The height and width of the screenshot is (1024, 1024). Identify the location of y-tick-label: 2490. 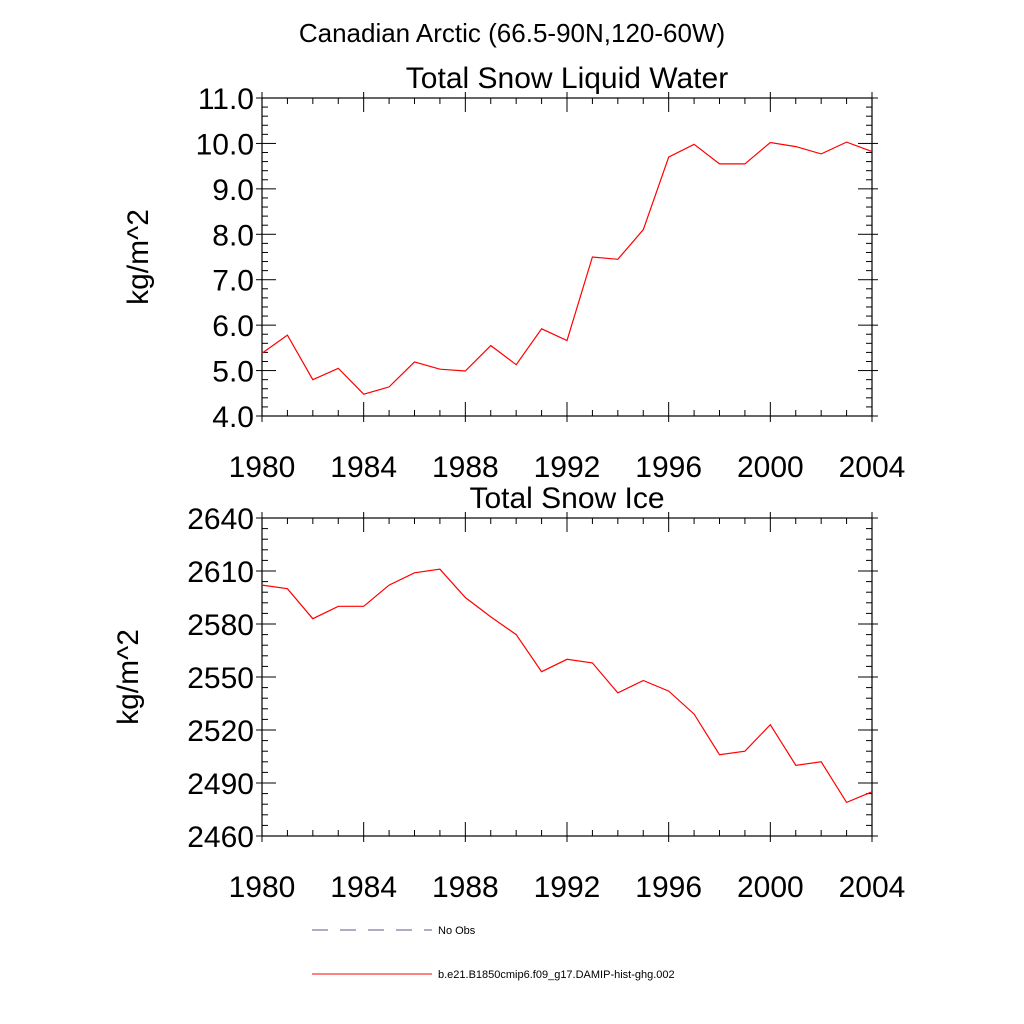
(220, 784).